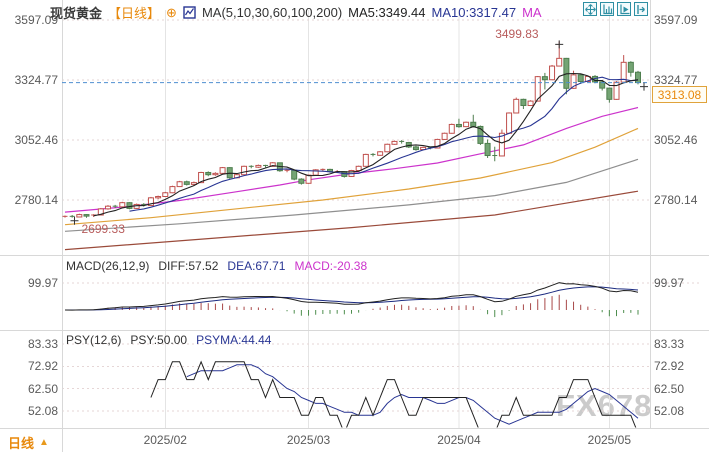 The height and width of the screenshot is (452, 709). Describe the element at coordinates (393, 394) in the screenshot. I see `psy-line` at that location.